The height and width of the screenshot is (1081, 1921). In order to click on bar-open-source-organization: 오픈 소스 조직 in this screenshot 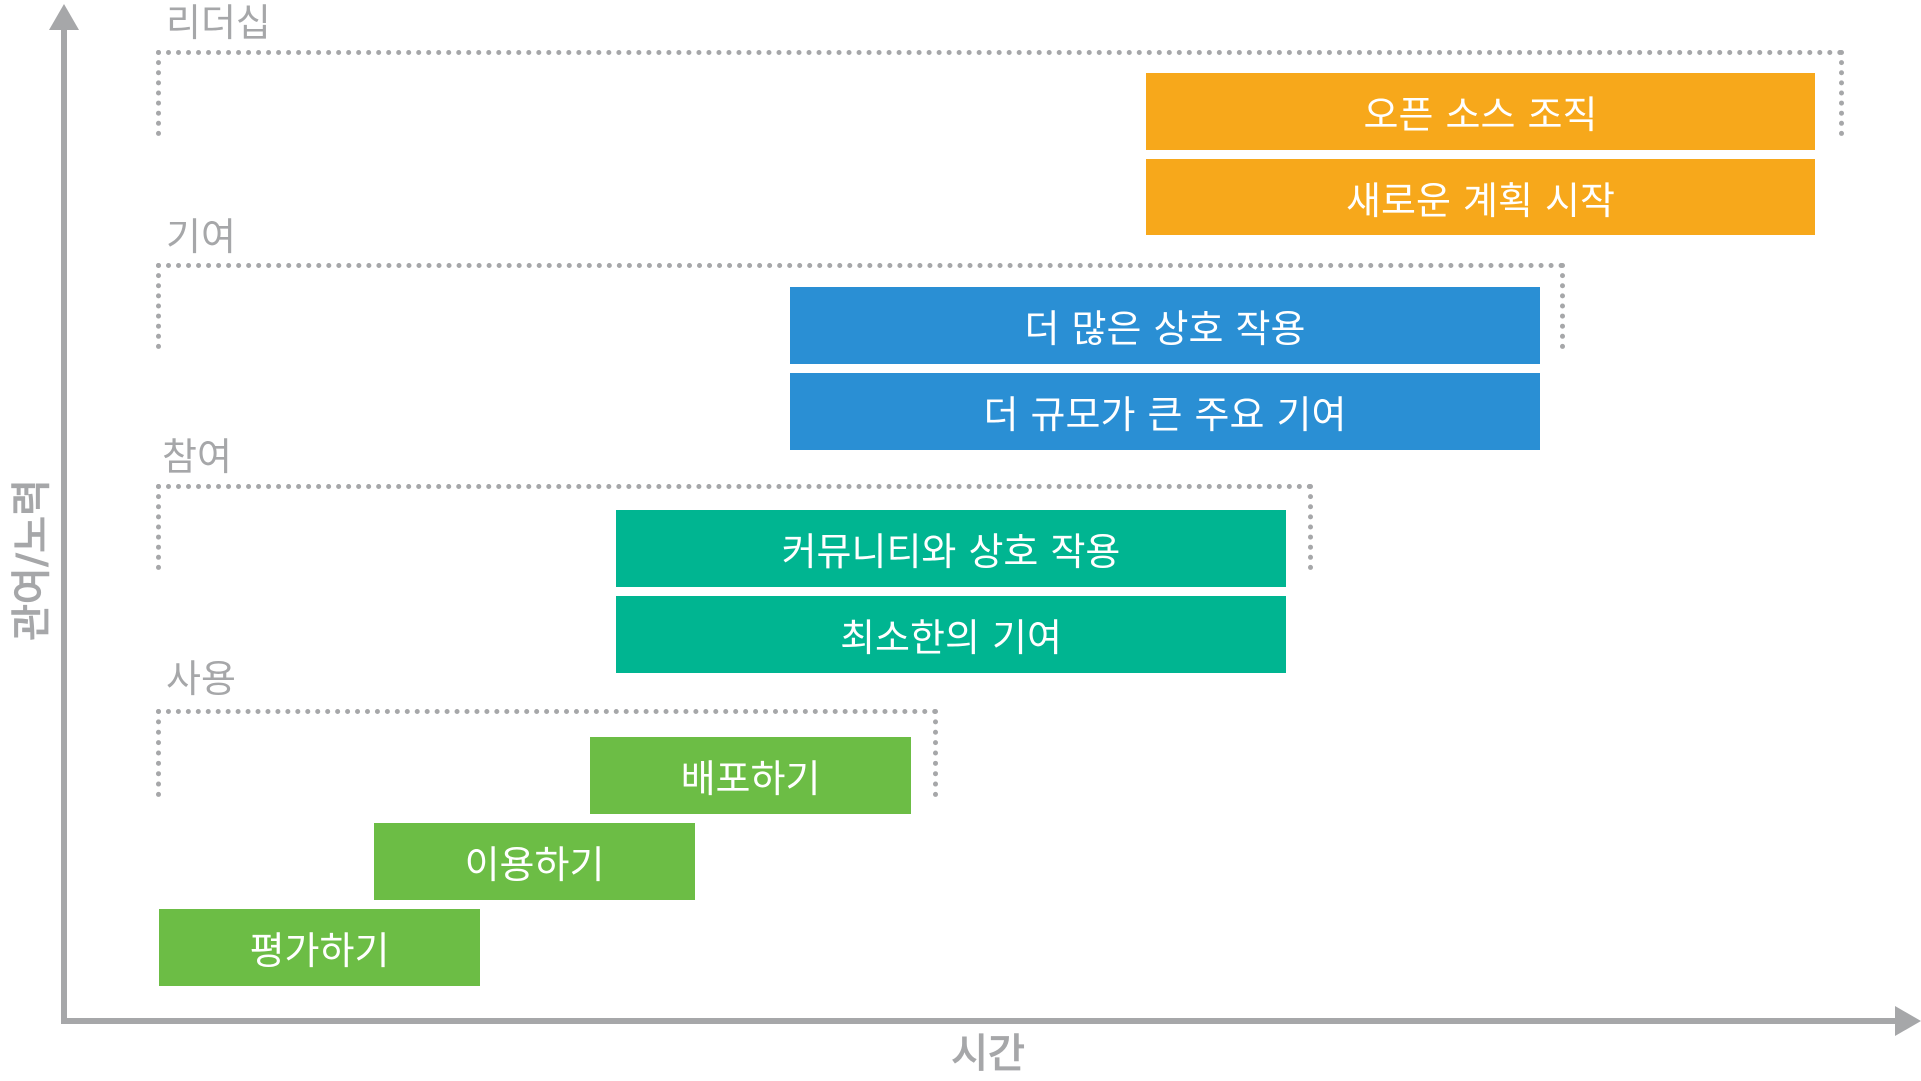, I will do `click(1480, 111)`.